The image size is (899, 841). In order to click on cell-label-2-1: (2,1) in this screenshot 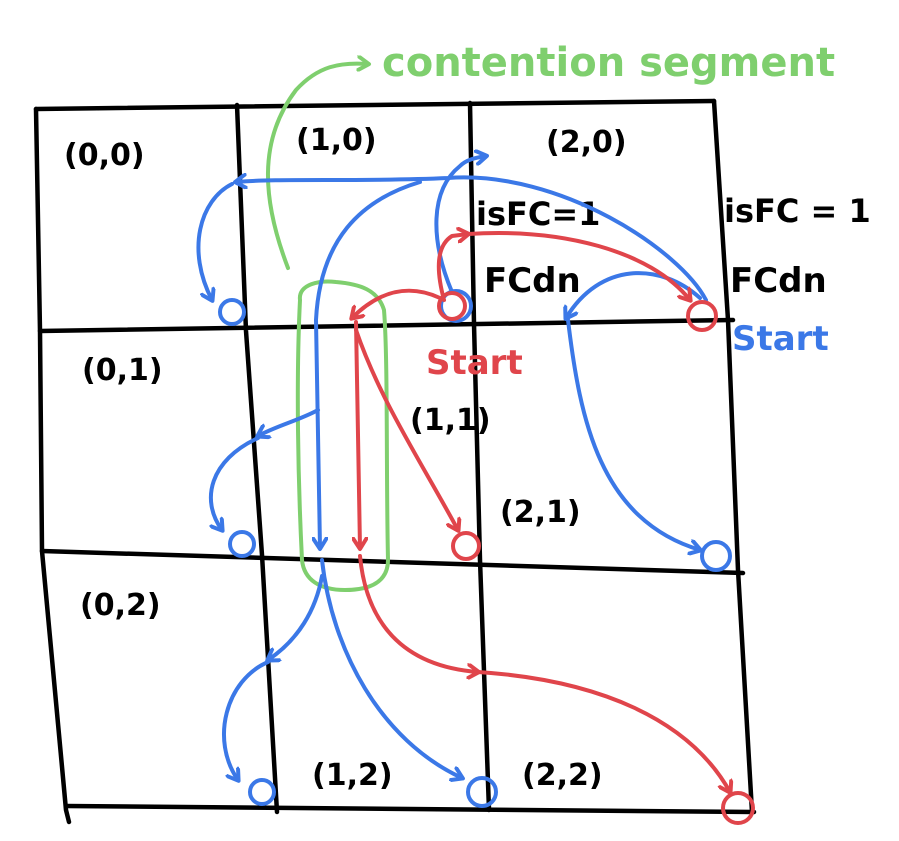, I will do `click(540, 512)`.